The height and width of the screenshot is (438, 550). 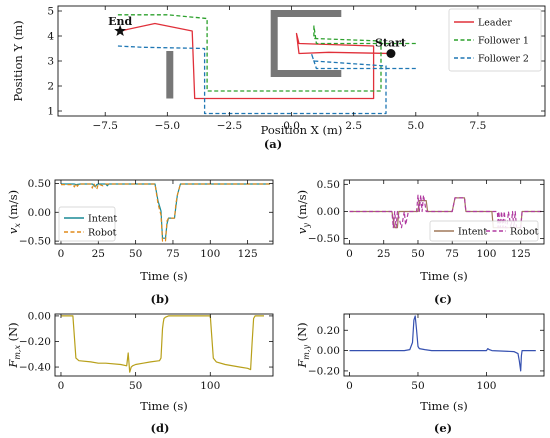 I want to click on y-tick-label: 5, so click(x=50, y=12).